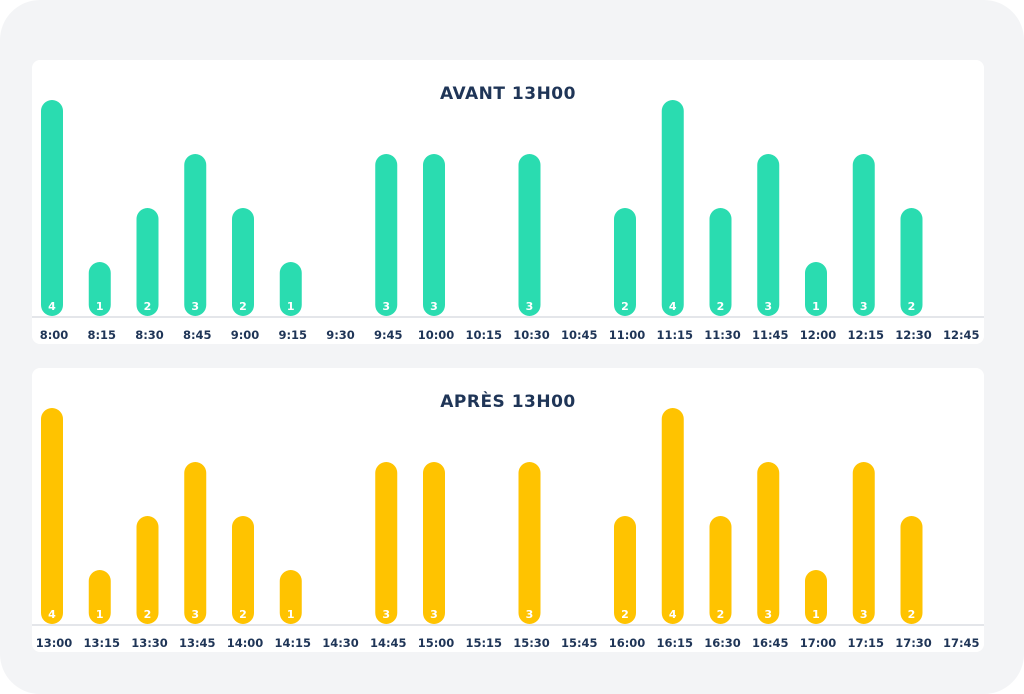  I want to click on x-tick-label: 13:00, so click(54, 643).